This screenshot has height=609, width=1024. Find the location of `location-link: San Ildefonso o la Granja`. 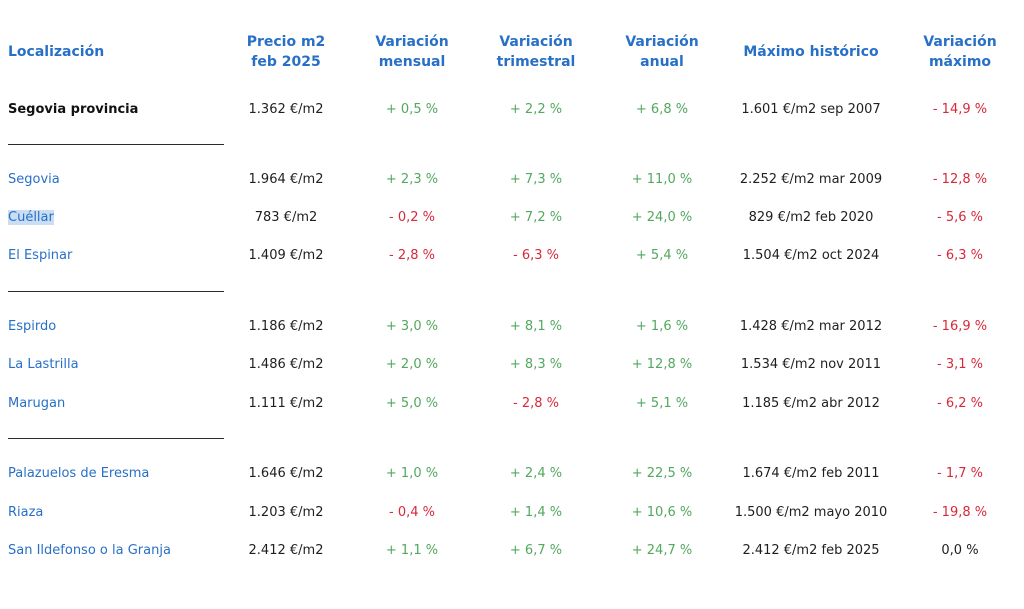

location-link: San Ildefonso o la Granja is located at coordinates (118, 551).